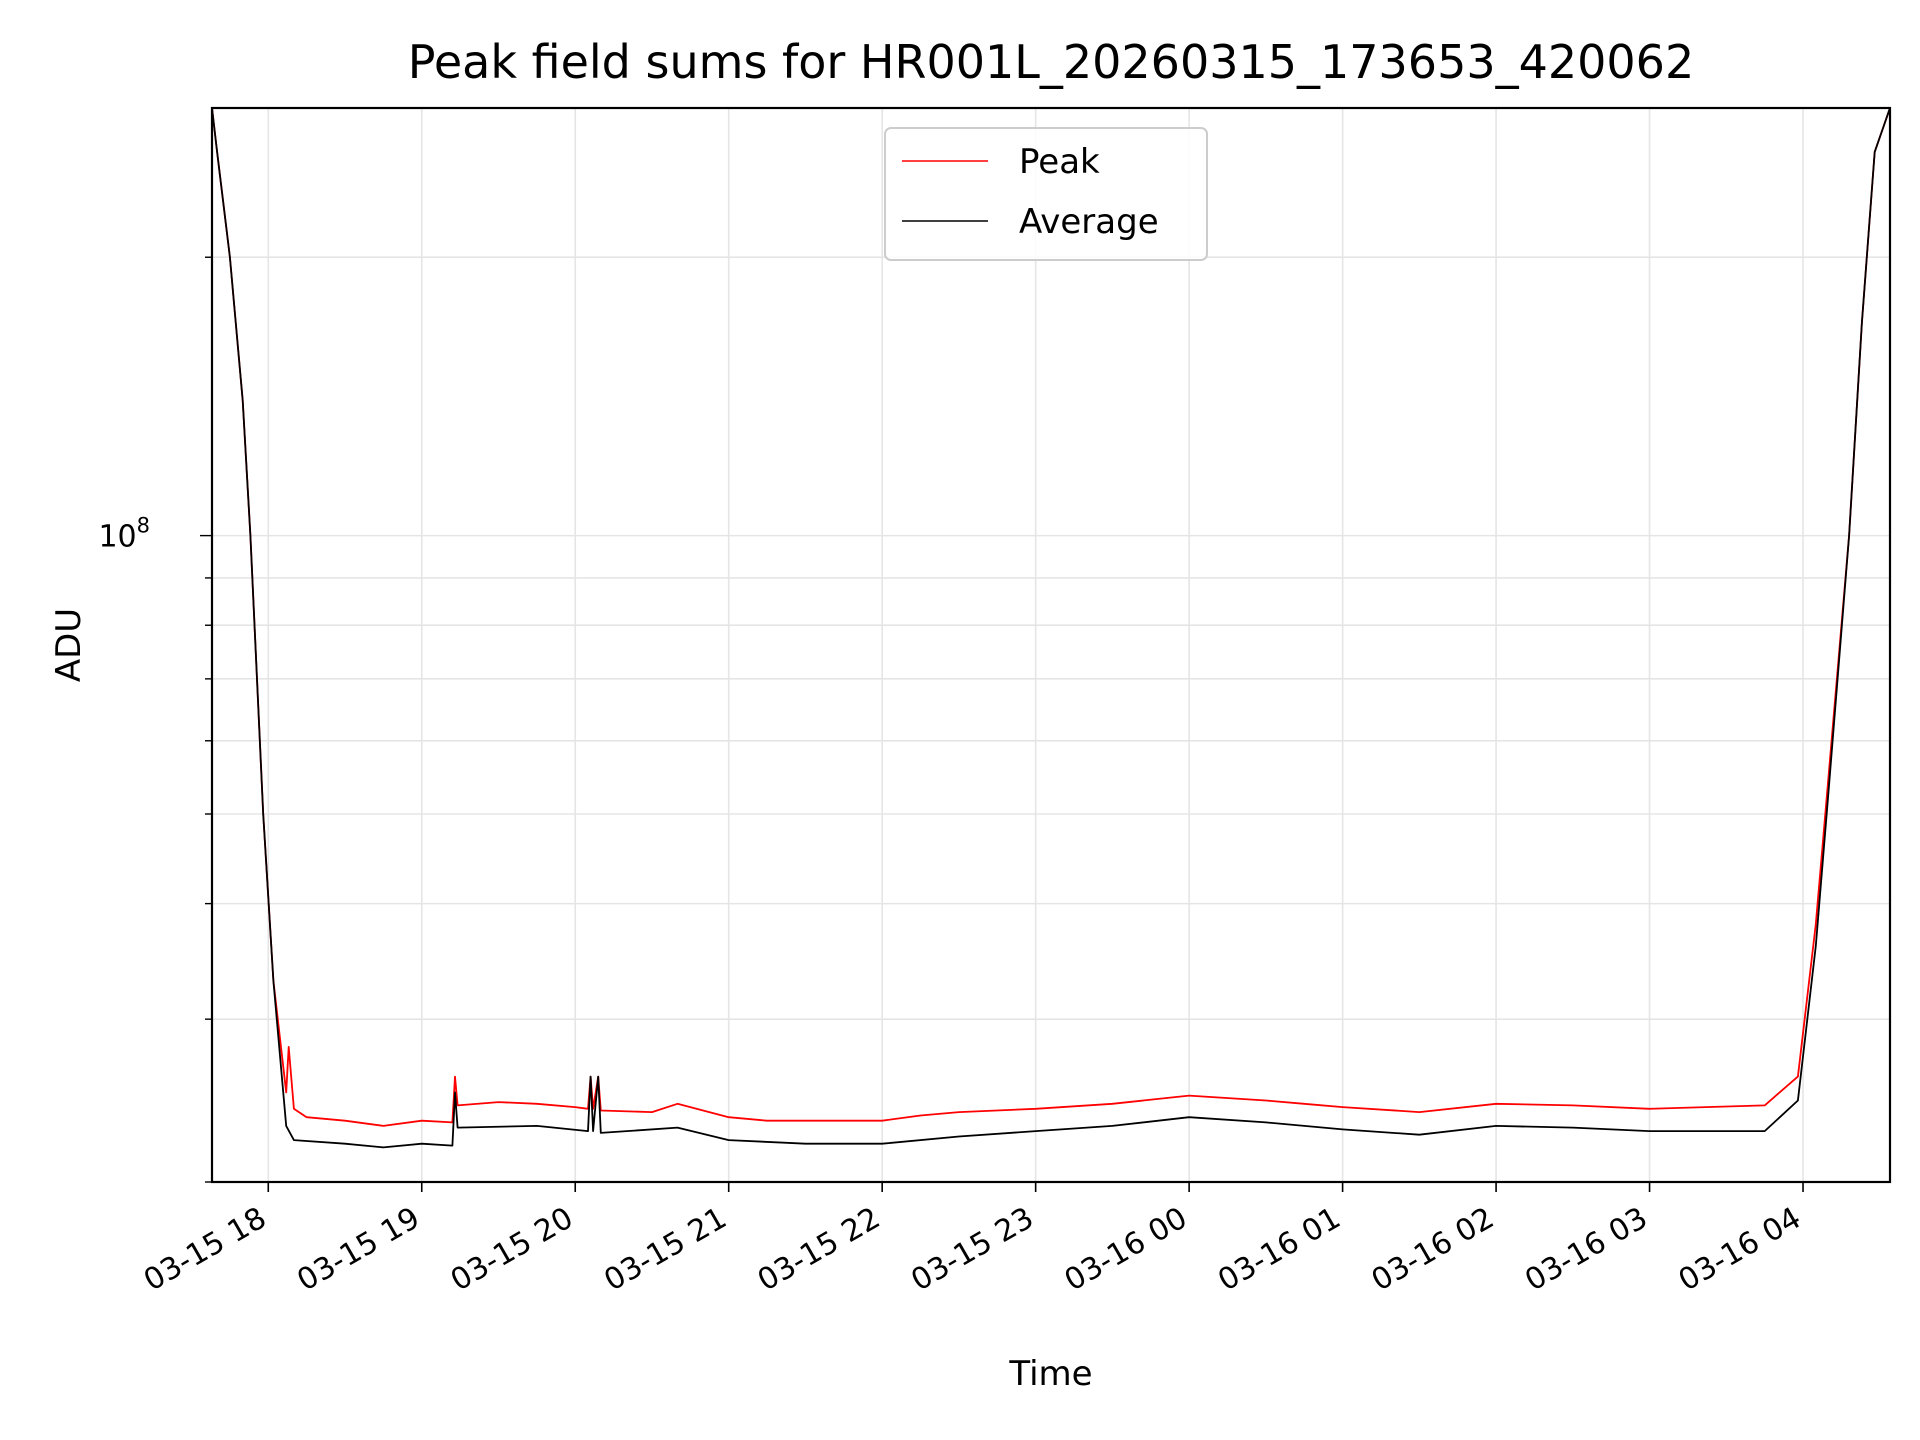  What do you see at coordinates (143, 526) in the screenshot?
I see `y-tick-exponent: 8` at bounding box center [143, 526].